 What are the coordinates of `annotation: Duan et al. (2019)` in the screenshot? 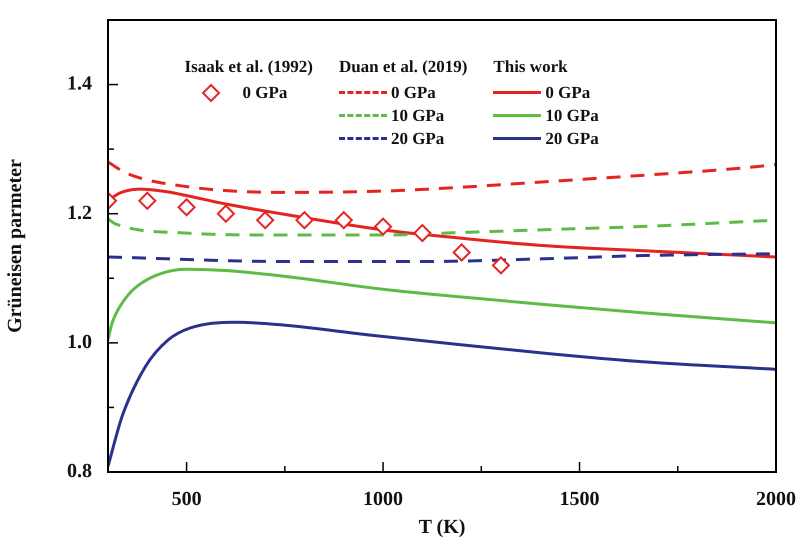 It's located at (403, 67).